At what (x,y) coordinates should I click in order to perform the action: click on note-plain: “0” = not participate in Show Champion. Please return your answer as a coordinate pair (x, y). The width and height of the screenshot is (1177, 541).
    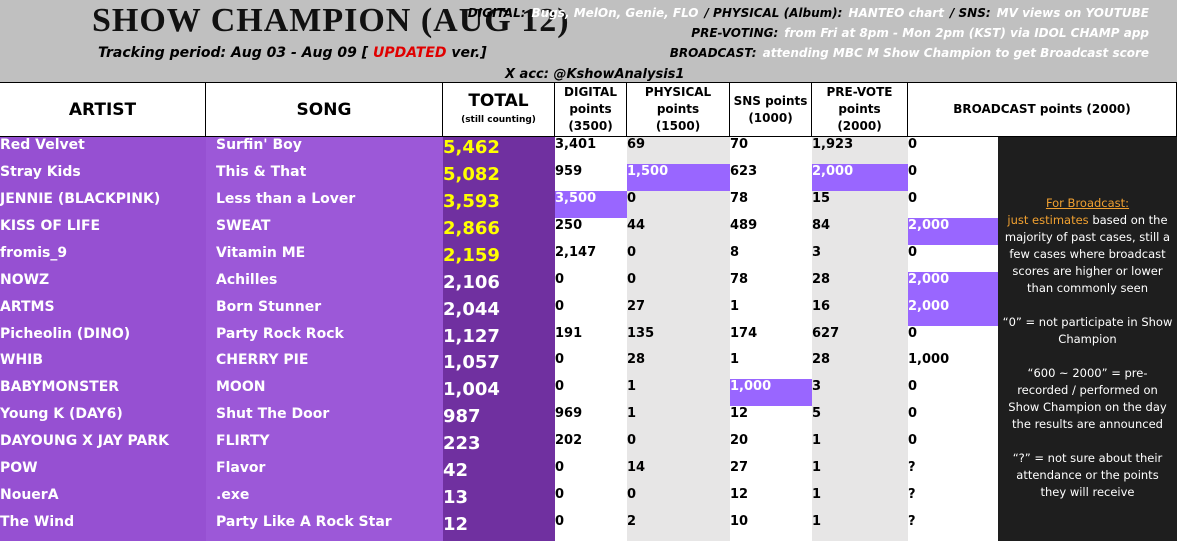
    Looking at the image, I should click on (1087, 330).